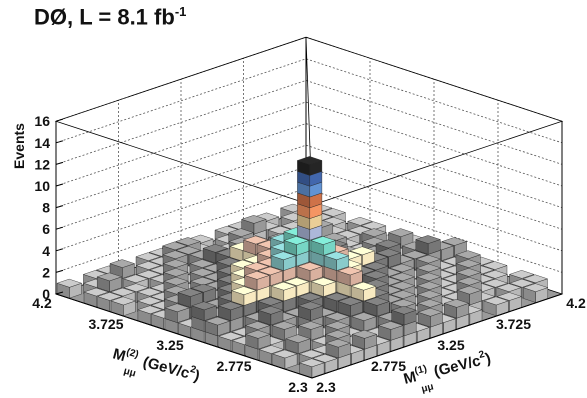  What do you see at coordinates (132, 354) in the screenshot?
I see `axis-title-part: (2)` at bounding box center [132, 354].